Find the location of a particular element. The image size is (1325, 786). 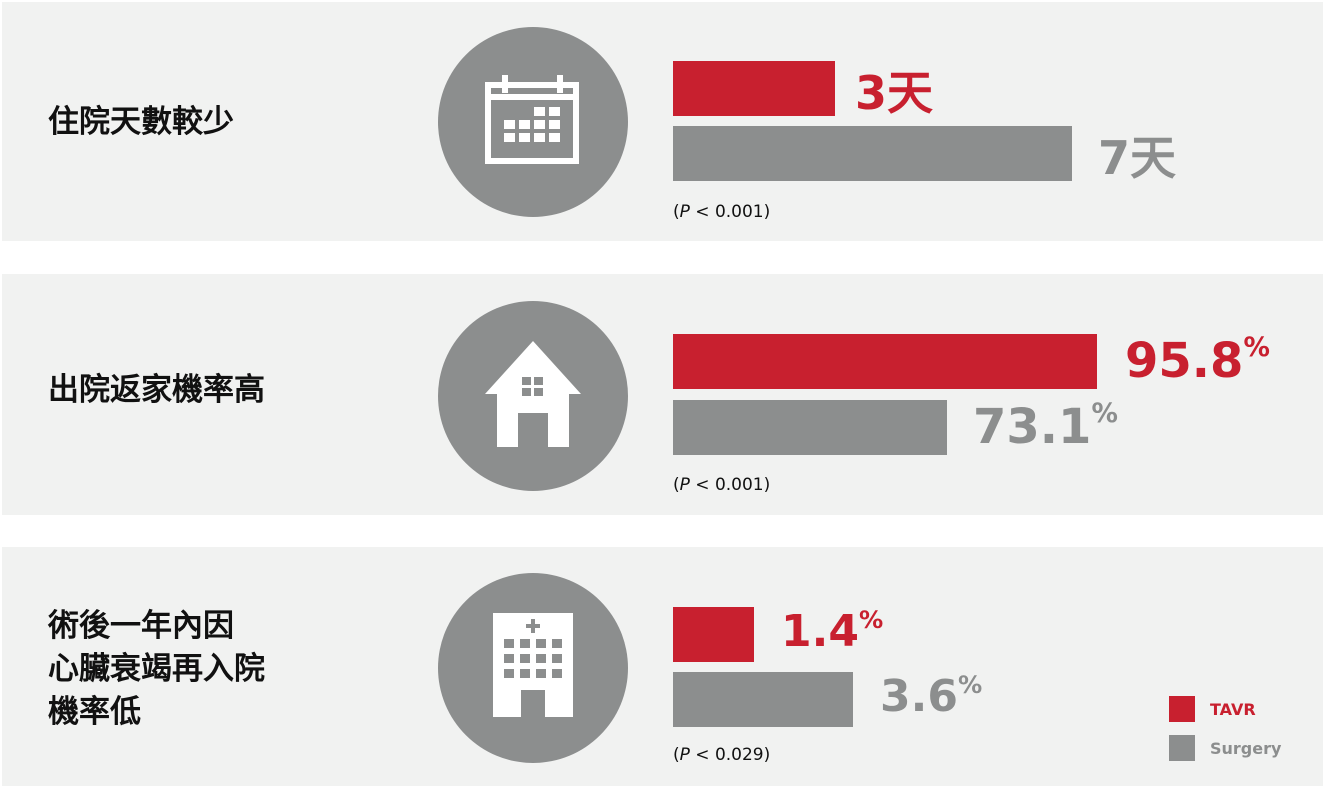

value-hospital-stay-tavr: 3天 is located at coordinates (894, 93).